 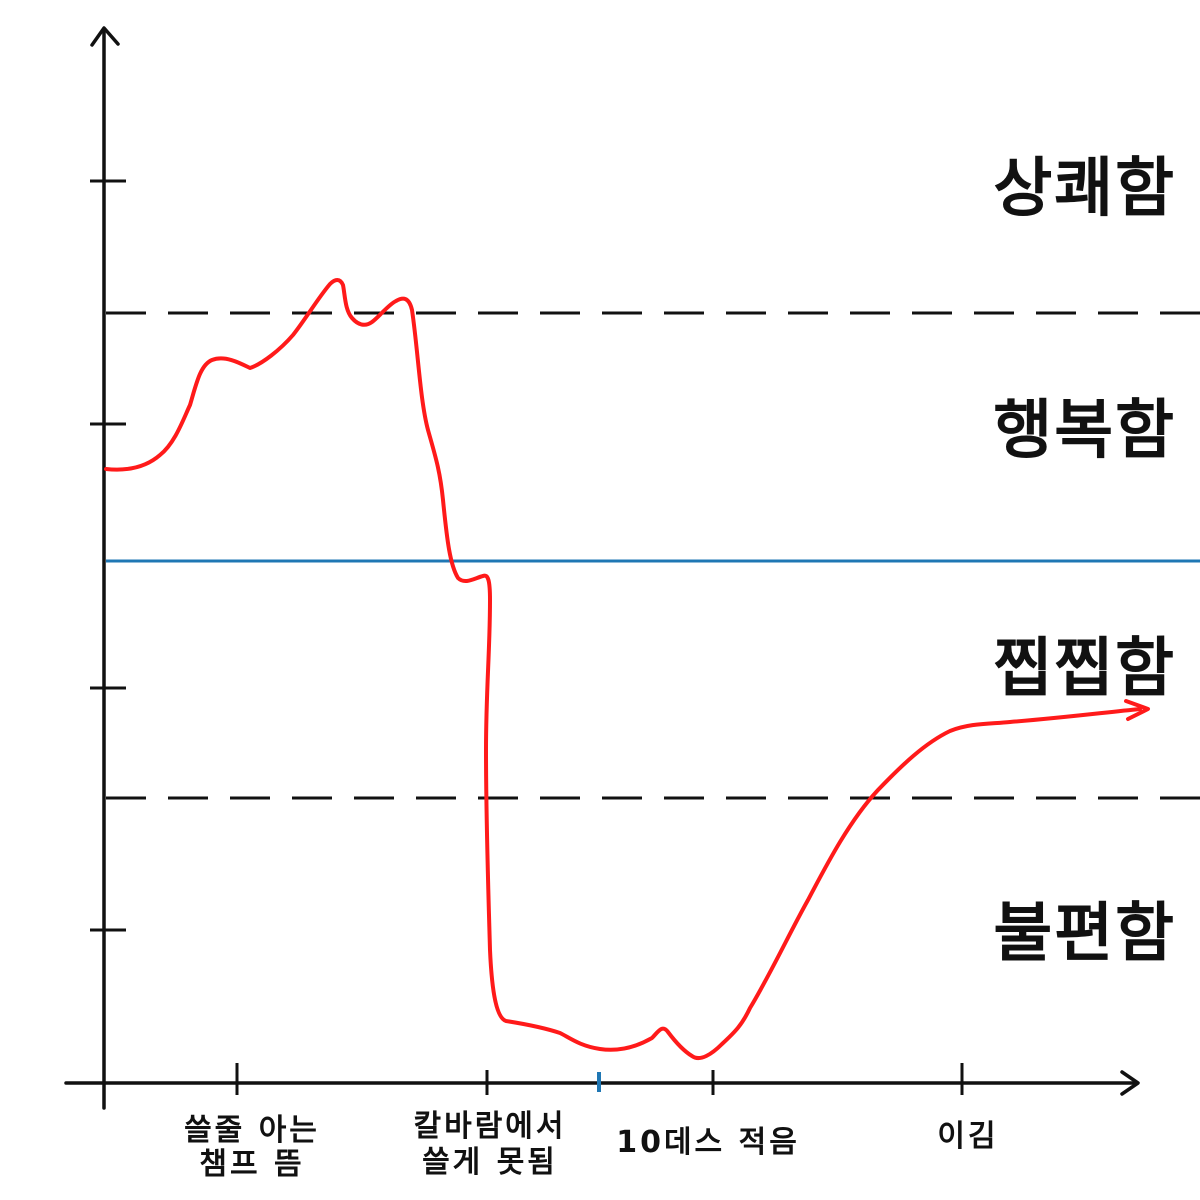 What do you see at coordinates (1130, 1083) in the screenshot?
I see `x-axis-arrow-icon` at bounding box center [1130, 1083].